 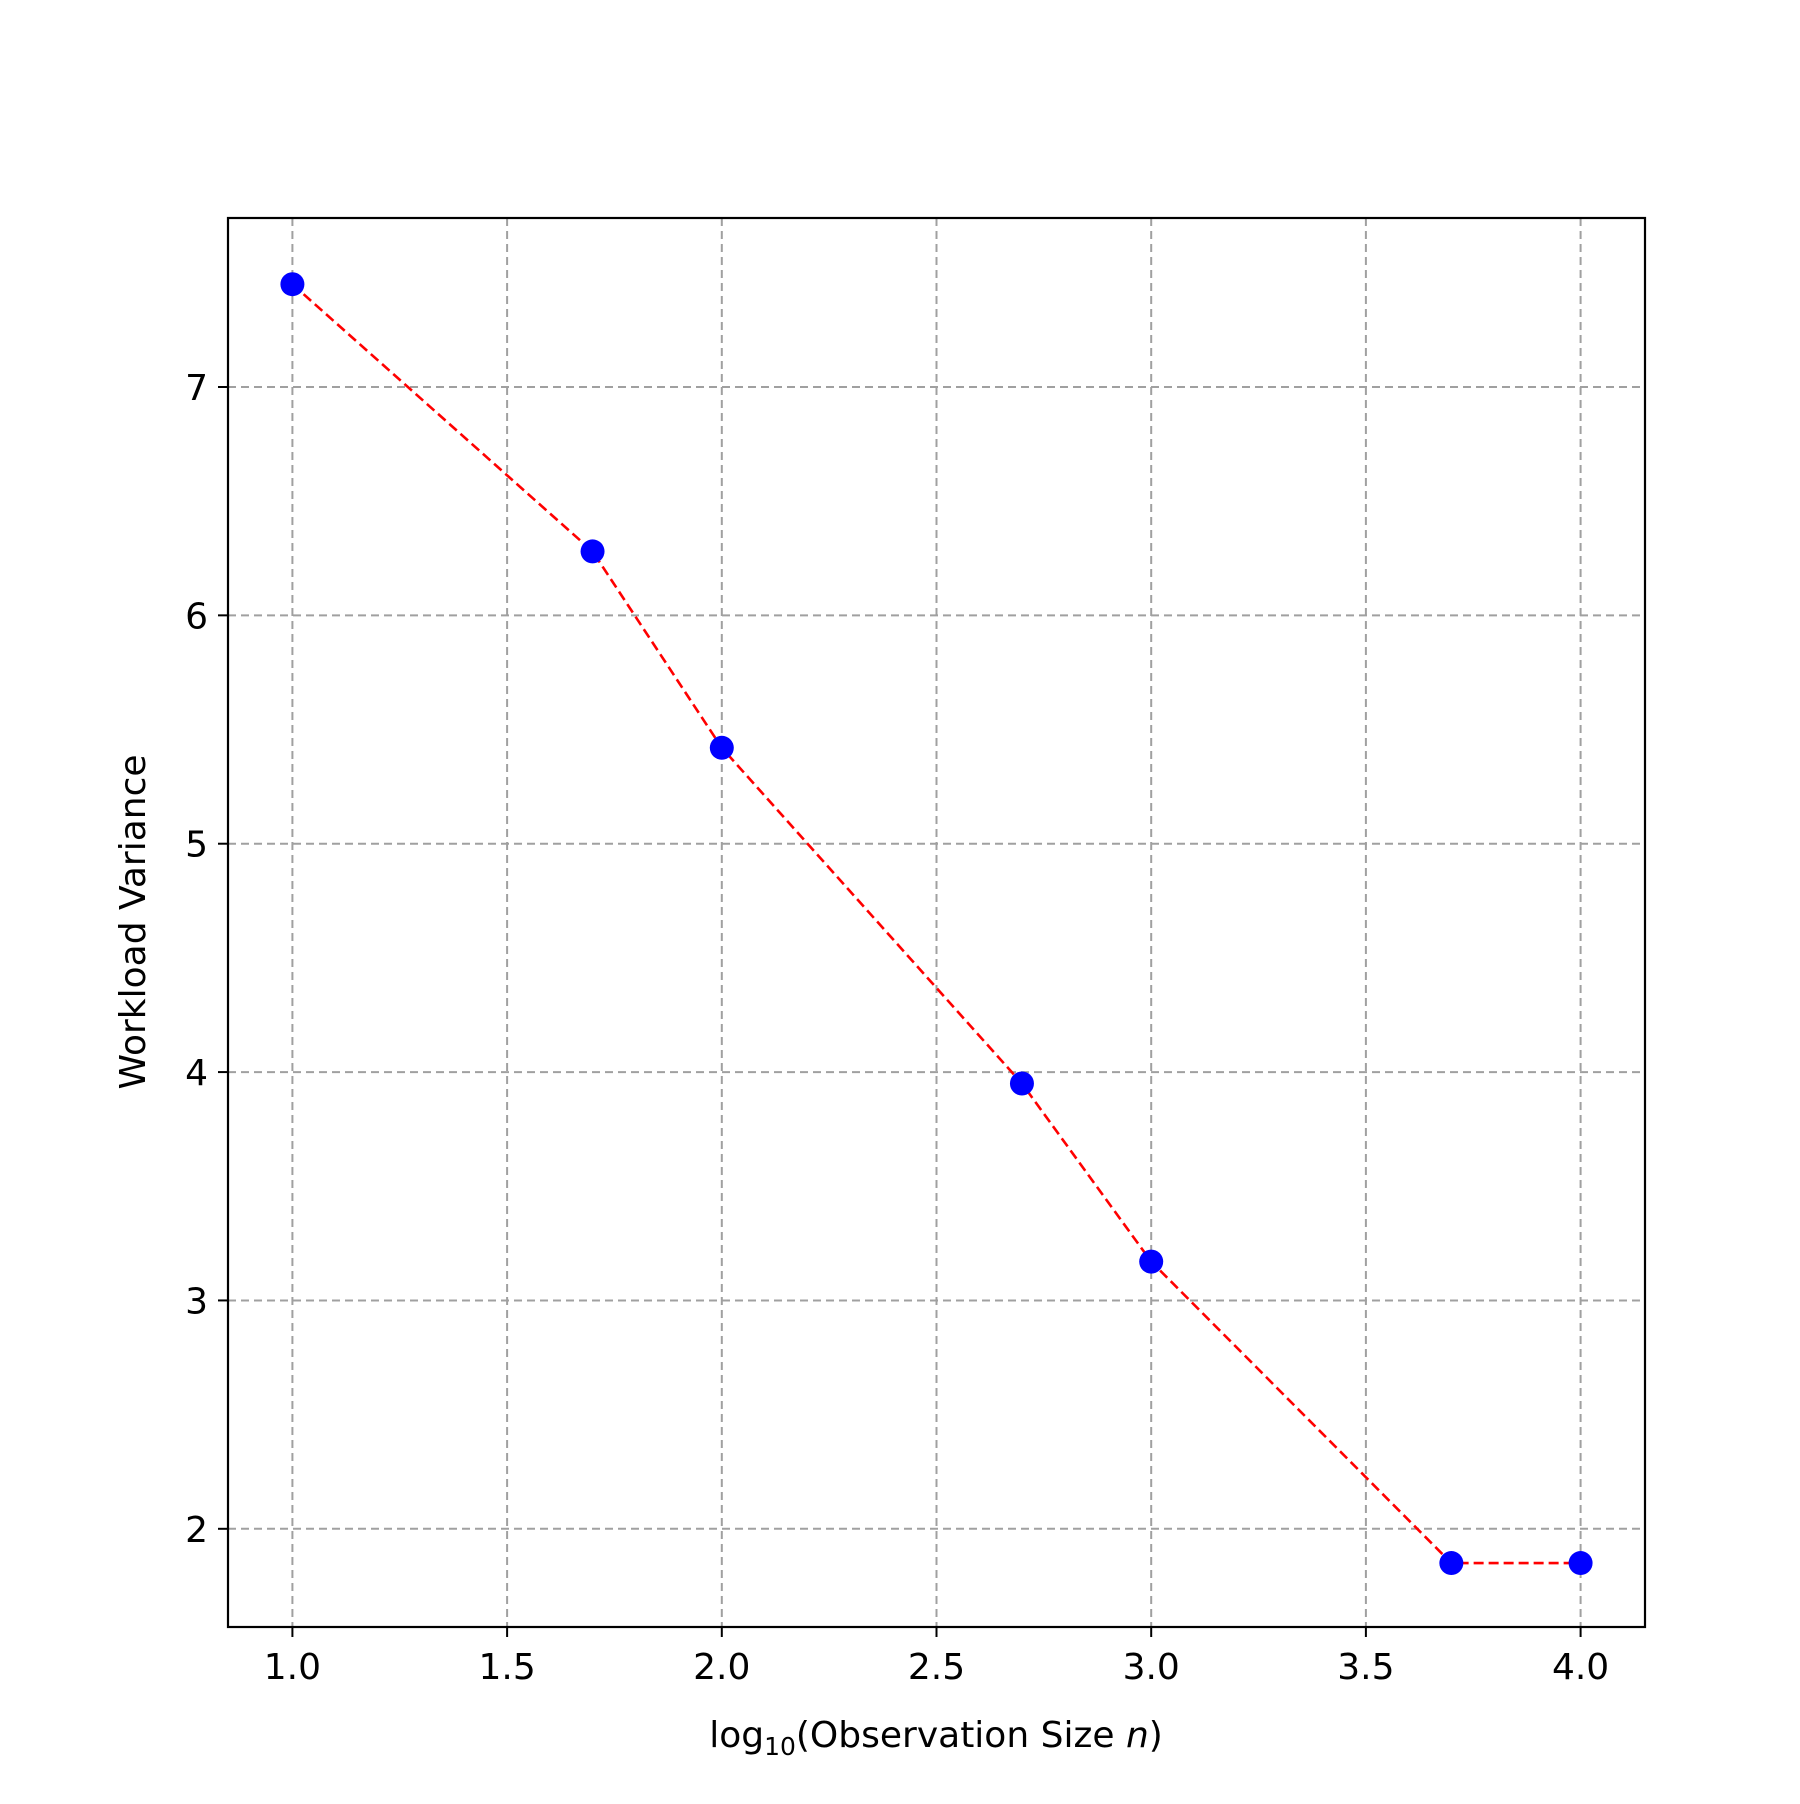 What do you see at coordinates (721, 1667) in the screenshot?
I see `x-tick-label: 2.0` at bounding box center [721, 1667].